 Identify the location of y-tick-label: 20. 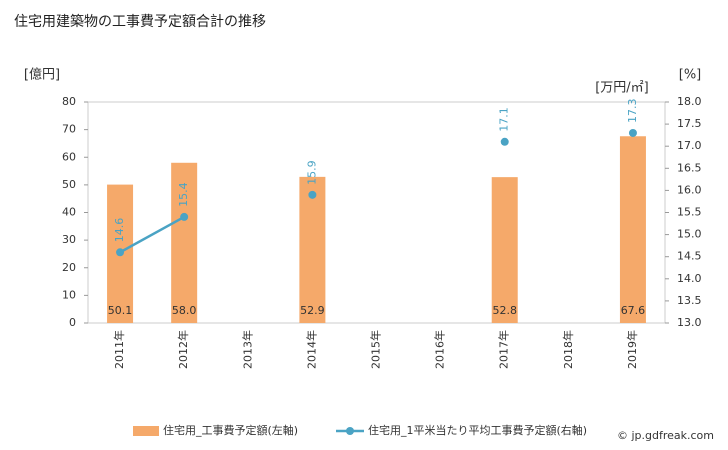
(69, 267).